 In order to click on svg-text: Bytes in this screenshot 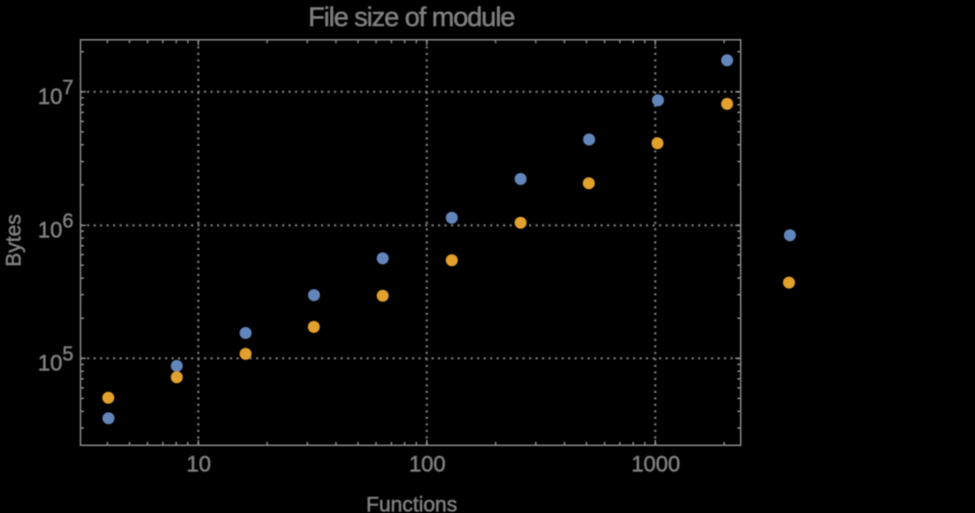, I will do `click(14, 240)`.